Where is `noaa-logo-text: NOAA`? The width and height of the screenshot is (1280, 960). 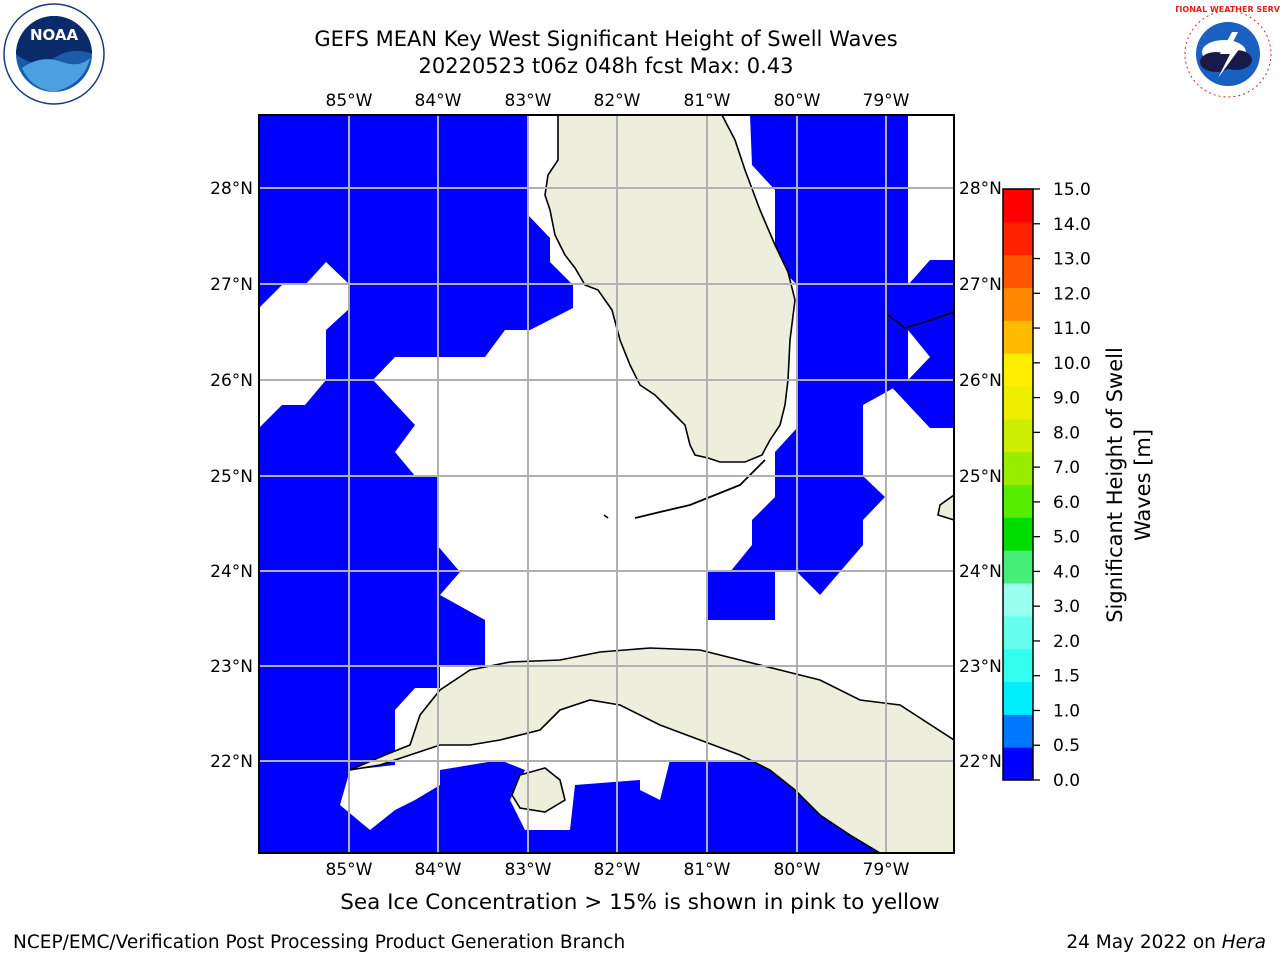 noaa-logo-text: NOAA is located at coordinates (54, 35).